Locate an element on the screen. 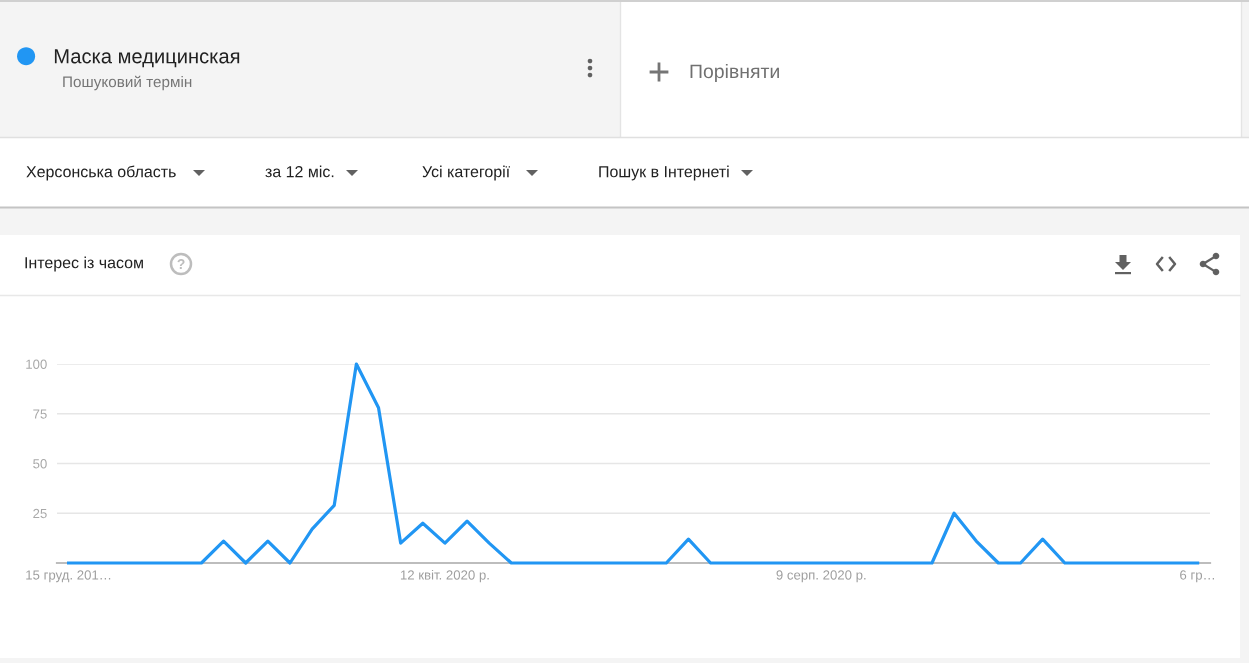 The width and height of the screenshot is (1249, 663). y-tick-label: 100 is located at coordinates (36, 364).